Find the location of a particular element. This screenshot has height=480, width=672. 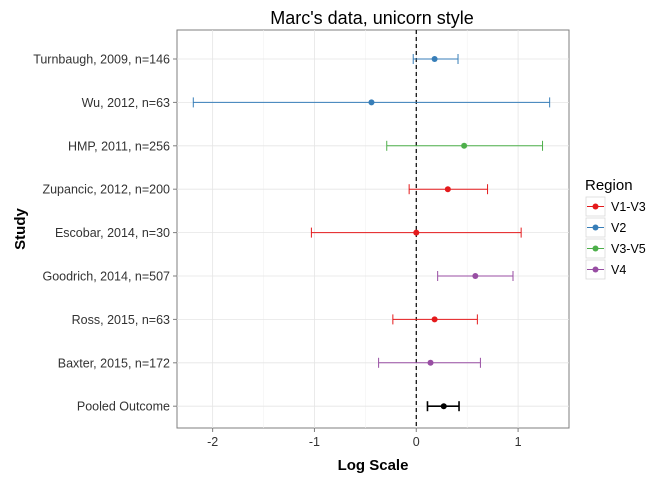

x-axis-title: Log Scale is located at coordinates (373, 465).